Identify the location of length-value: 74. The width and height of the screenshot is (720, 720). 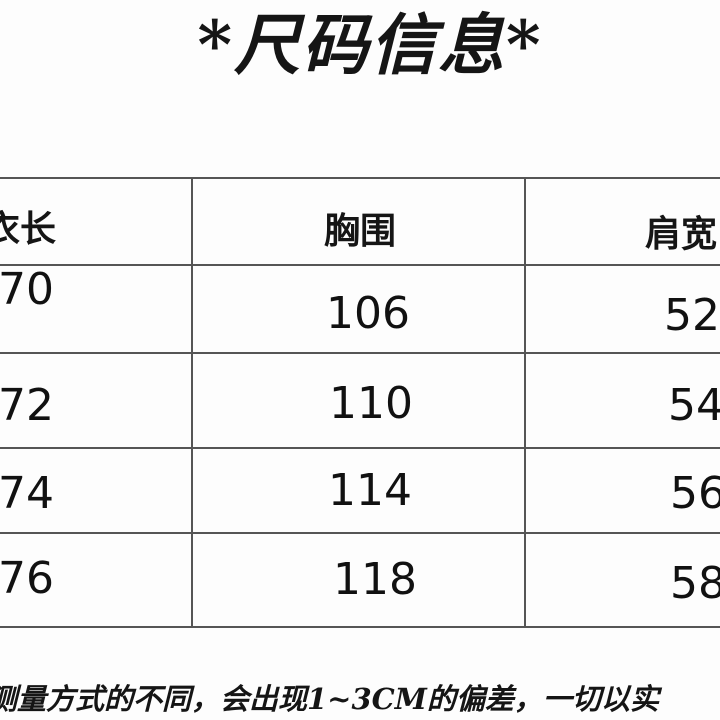
(27, 493).